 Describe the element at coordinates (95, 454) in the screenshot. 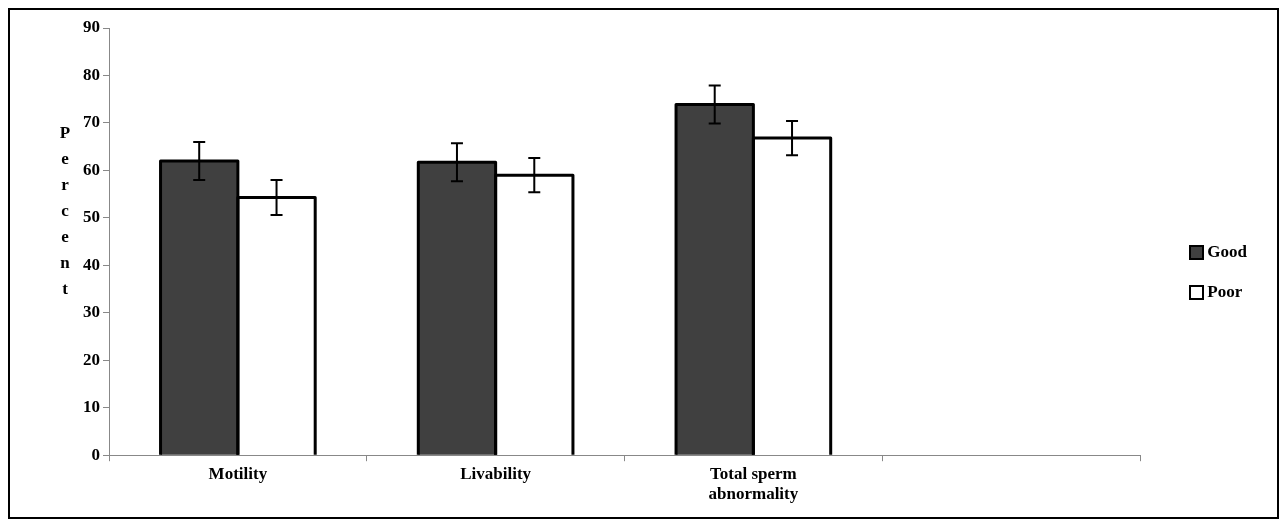

I see `y-tick-label: 0` at that location.